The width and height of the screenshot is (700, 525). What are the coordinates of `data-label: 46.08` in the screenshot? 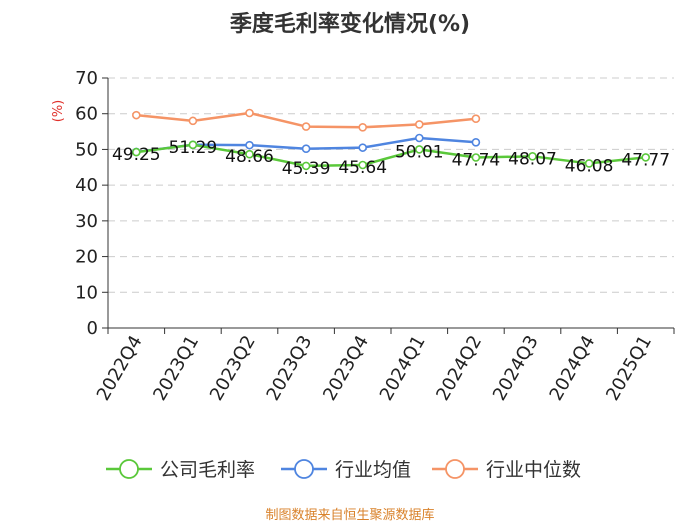 It's located at (589, 166).